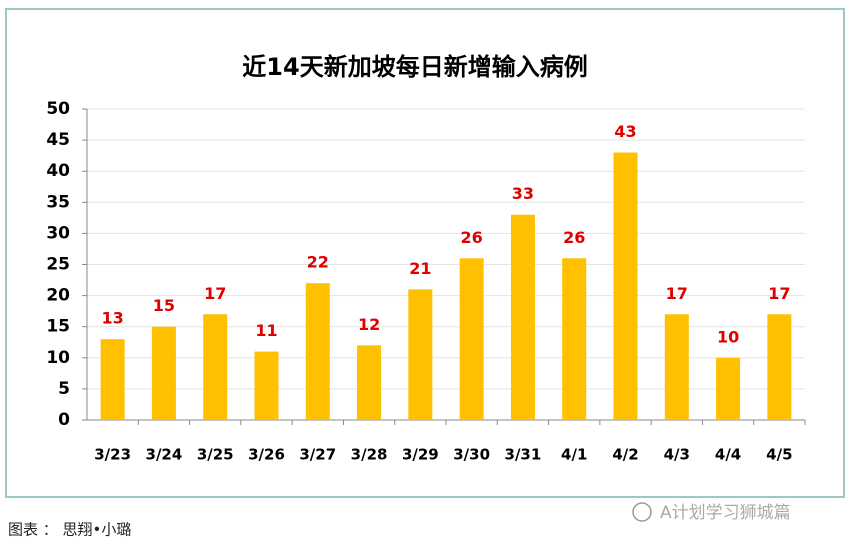  I want to click on chart-title: 近14天新加坡每日新增输入病例, so click(414, 67).